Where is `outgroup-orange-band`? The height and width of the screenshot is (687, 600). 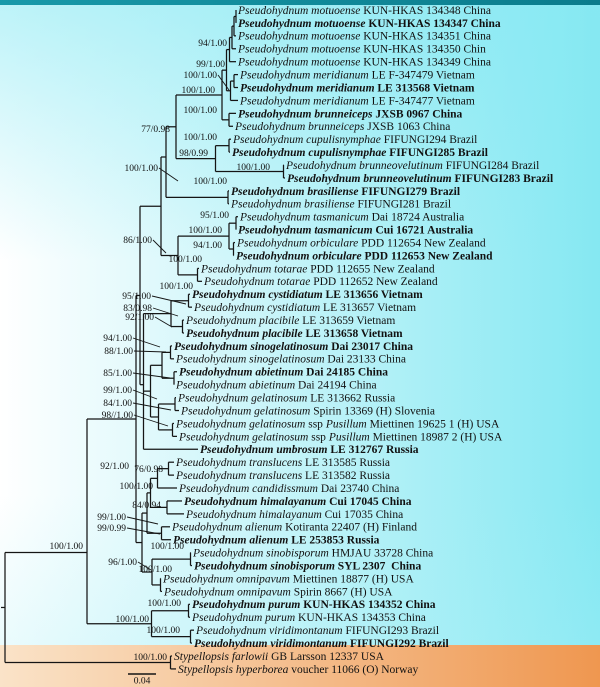
outgroup-orange-band is located at coordinates (300, 666).